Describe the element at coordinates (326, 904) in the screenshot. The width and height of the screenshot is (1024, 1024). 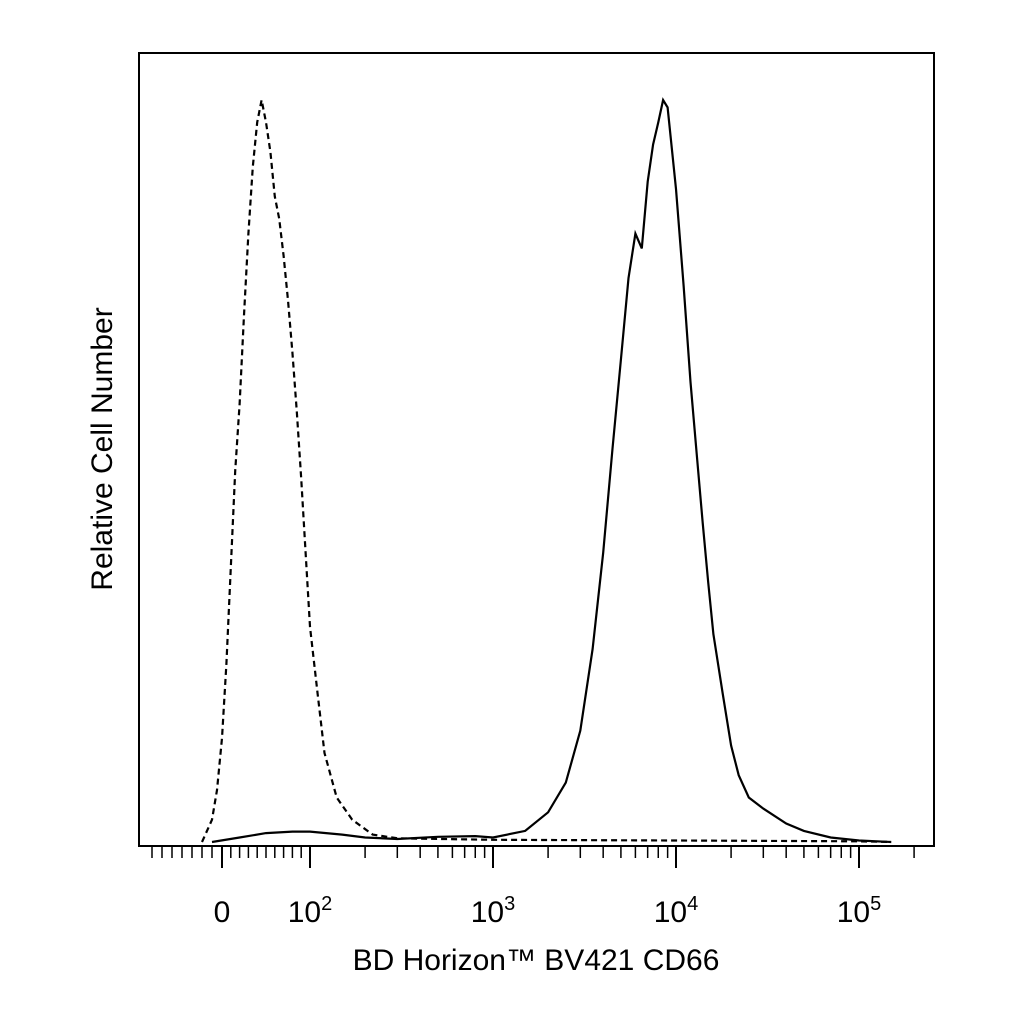
I see `x-tick-label-exponent: 2` at that location.